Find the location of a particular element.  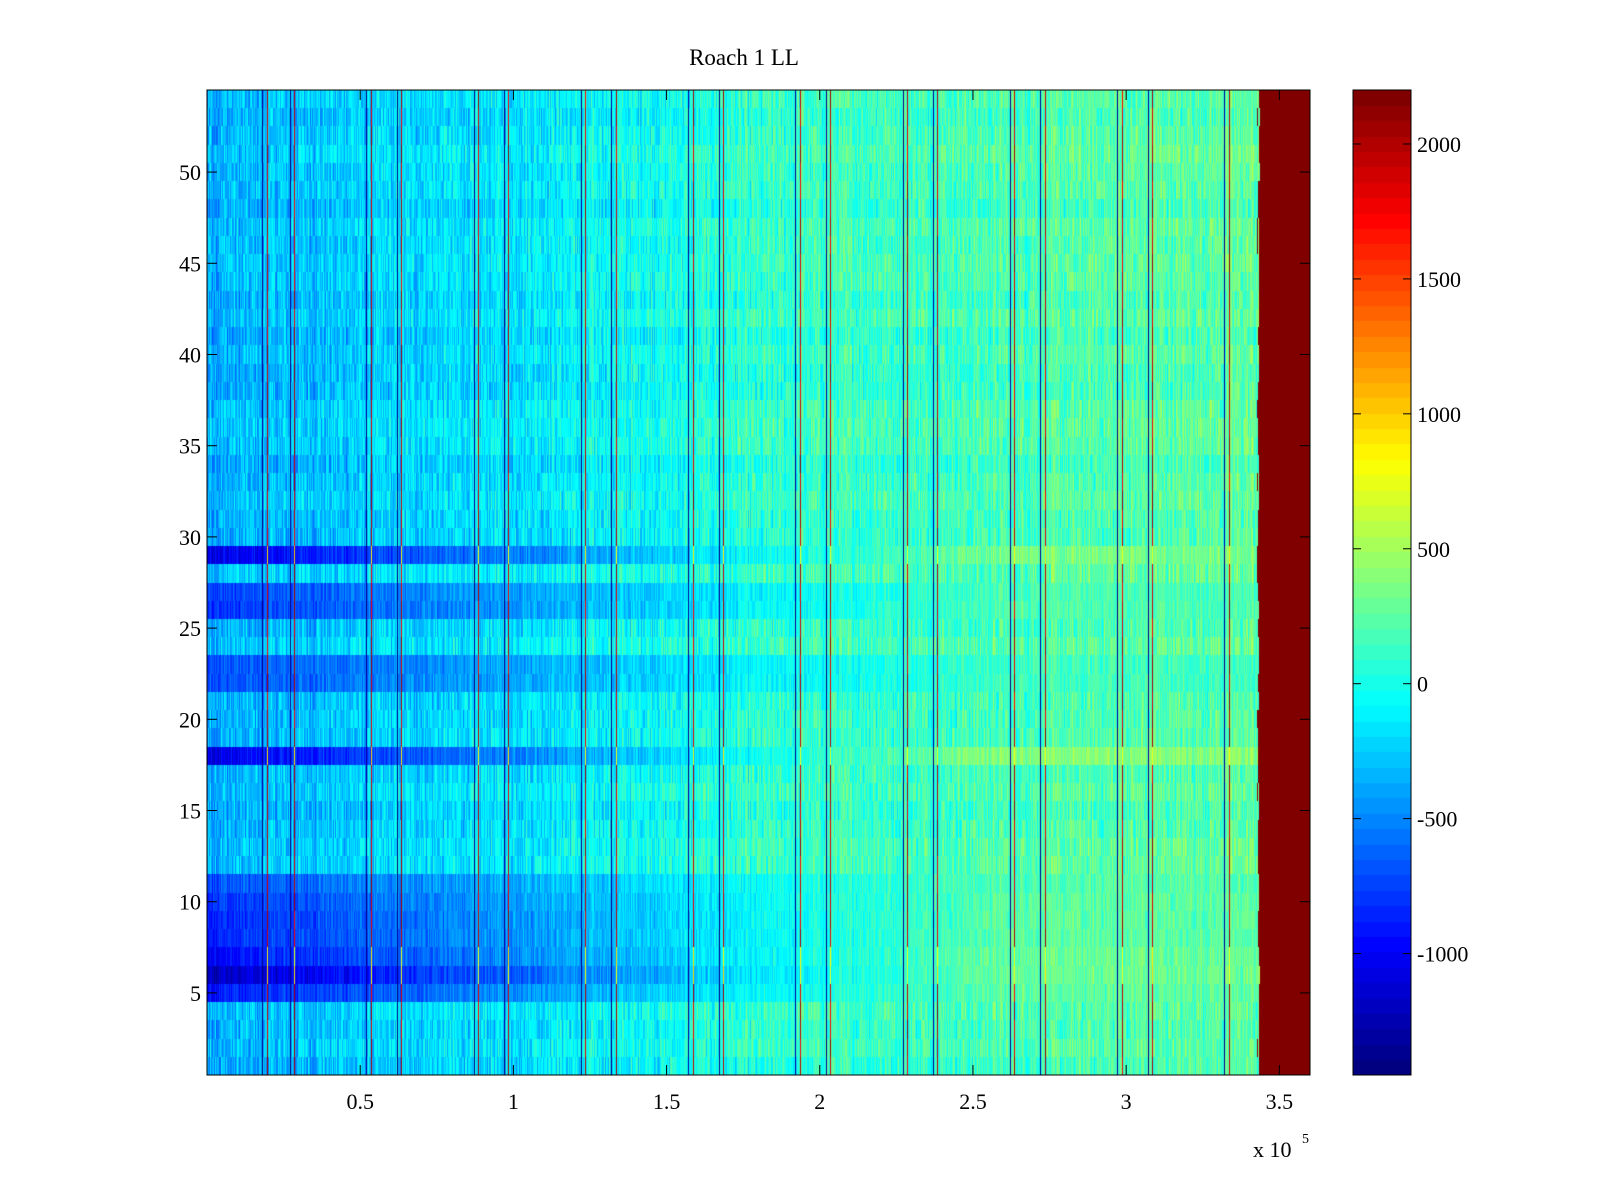

y-tick-label: 30 is located at coordinates (190, 537).